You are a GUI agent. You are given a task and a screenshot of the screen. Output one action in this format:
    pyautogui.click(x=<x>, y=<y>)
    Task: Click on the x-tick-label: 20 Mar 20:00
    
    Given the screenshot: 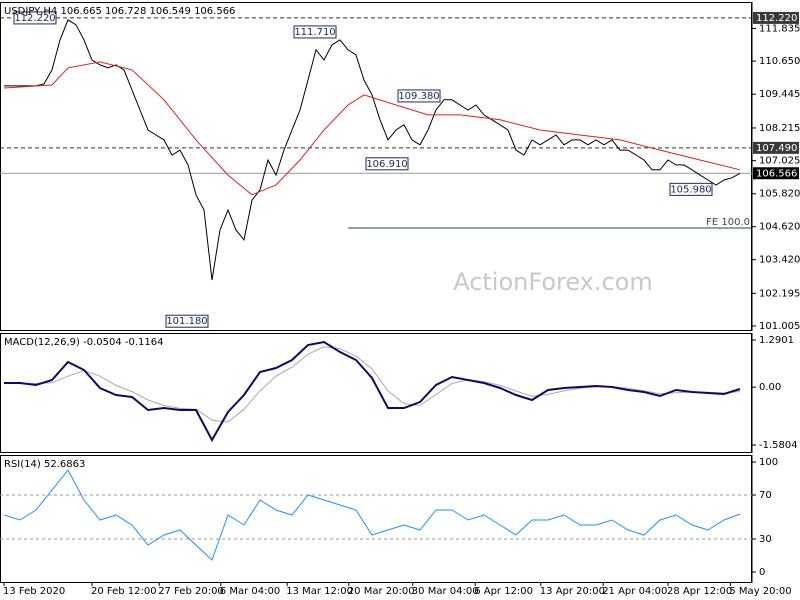 What is the action you would take?
    pyautogui.click(x=381, y=591)
    